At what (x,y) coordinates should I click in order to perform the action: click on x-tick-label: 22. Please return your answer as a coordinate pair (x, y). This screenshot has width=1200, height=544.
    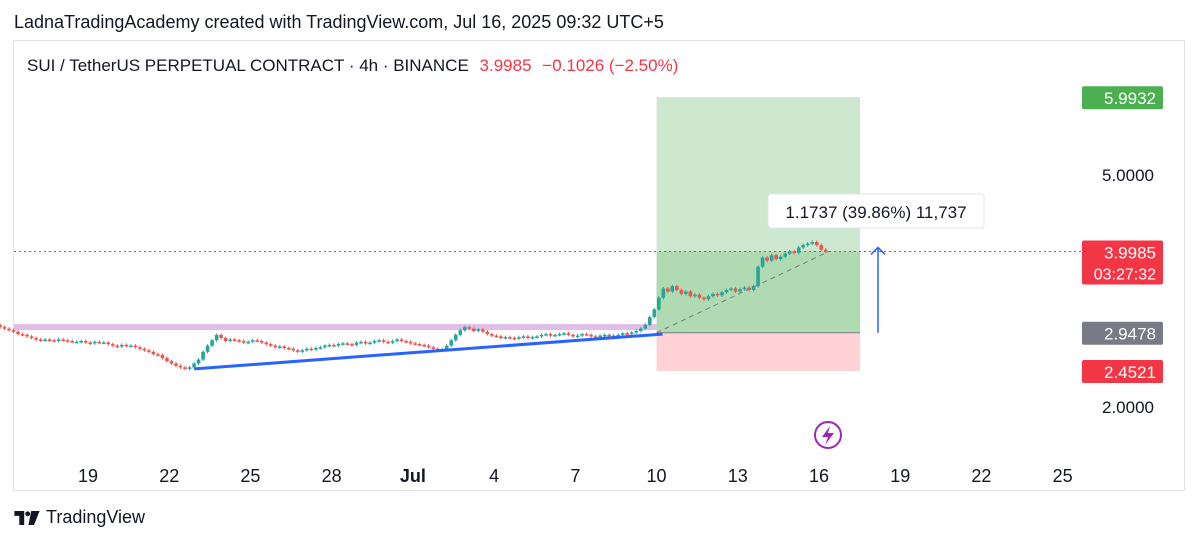
    Looking at the image, I should click on (981, 476).